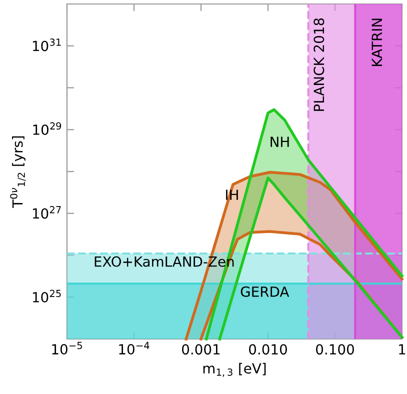  I want to click on annotation: NH, so click(279, 141).